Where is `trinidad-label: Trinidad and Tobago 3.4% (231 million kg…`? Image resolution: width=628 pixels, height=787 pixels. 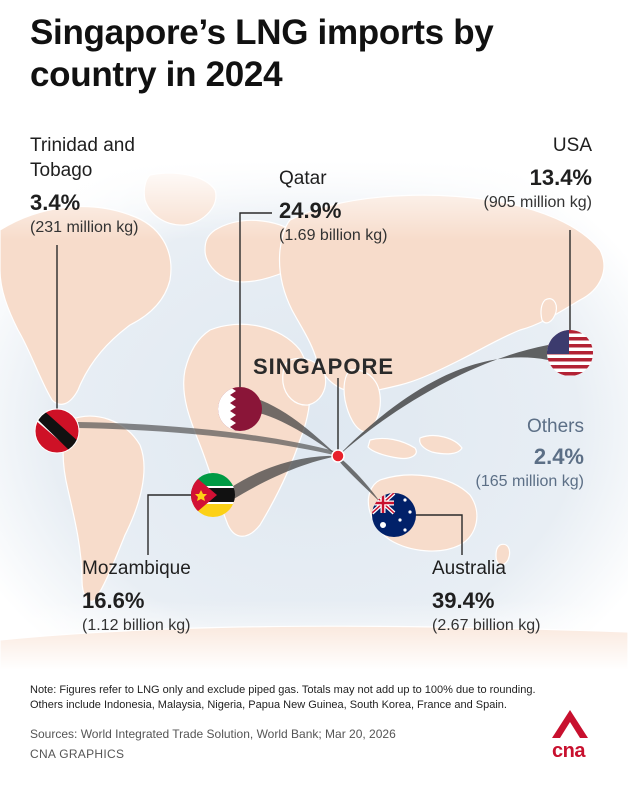 trinidad-label: Trinidad and Tobago 3.4% (231 million kg… is located at coordinates (84, 186).